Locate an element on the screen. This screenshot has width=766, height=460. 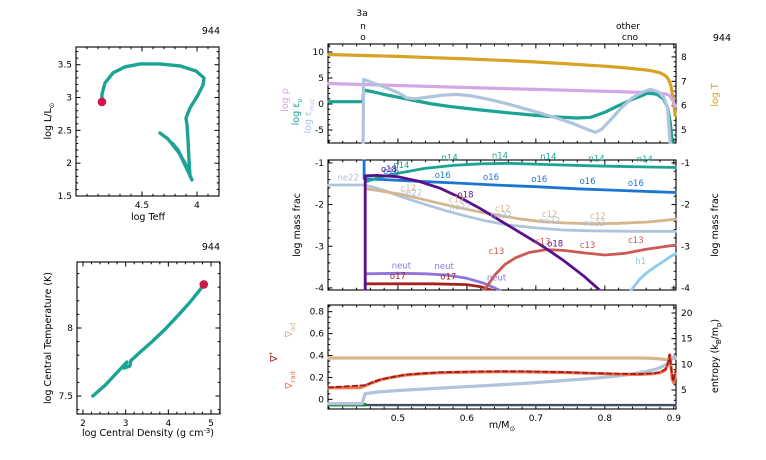
y-tick-label: -2 is located at coordinates (319, 206).